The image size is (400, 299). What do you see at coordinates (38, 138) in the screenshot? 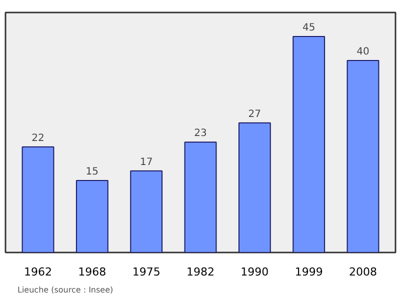
I see `data-label: 22` at bounding box center [38, 138].